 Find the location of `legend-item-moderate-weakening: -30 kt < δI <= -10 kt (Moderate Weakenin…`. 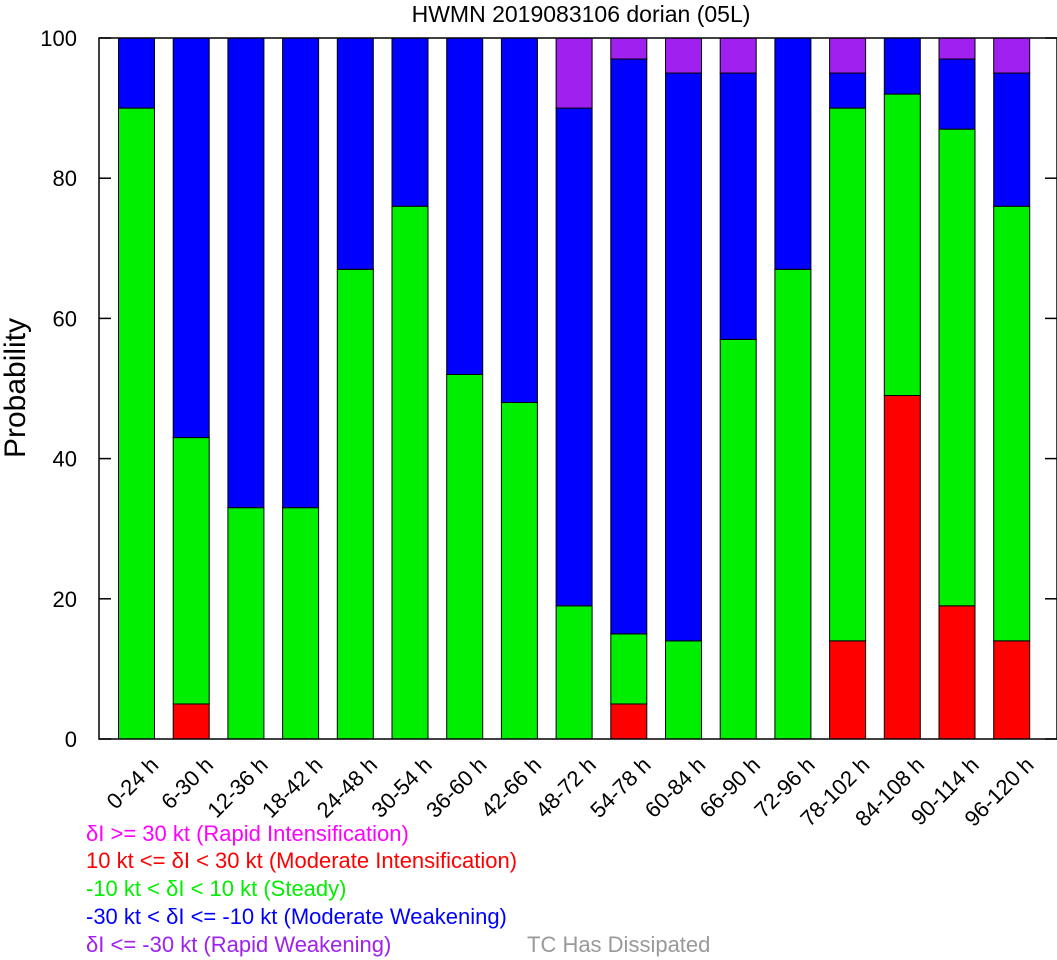

legend-item-moderate-weakening: -30 kt < δI <= -10 kt (Moderate Weakenin… is located at coordinates (296, 916).